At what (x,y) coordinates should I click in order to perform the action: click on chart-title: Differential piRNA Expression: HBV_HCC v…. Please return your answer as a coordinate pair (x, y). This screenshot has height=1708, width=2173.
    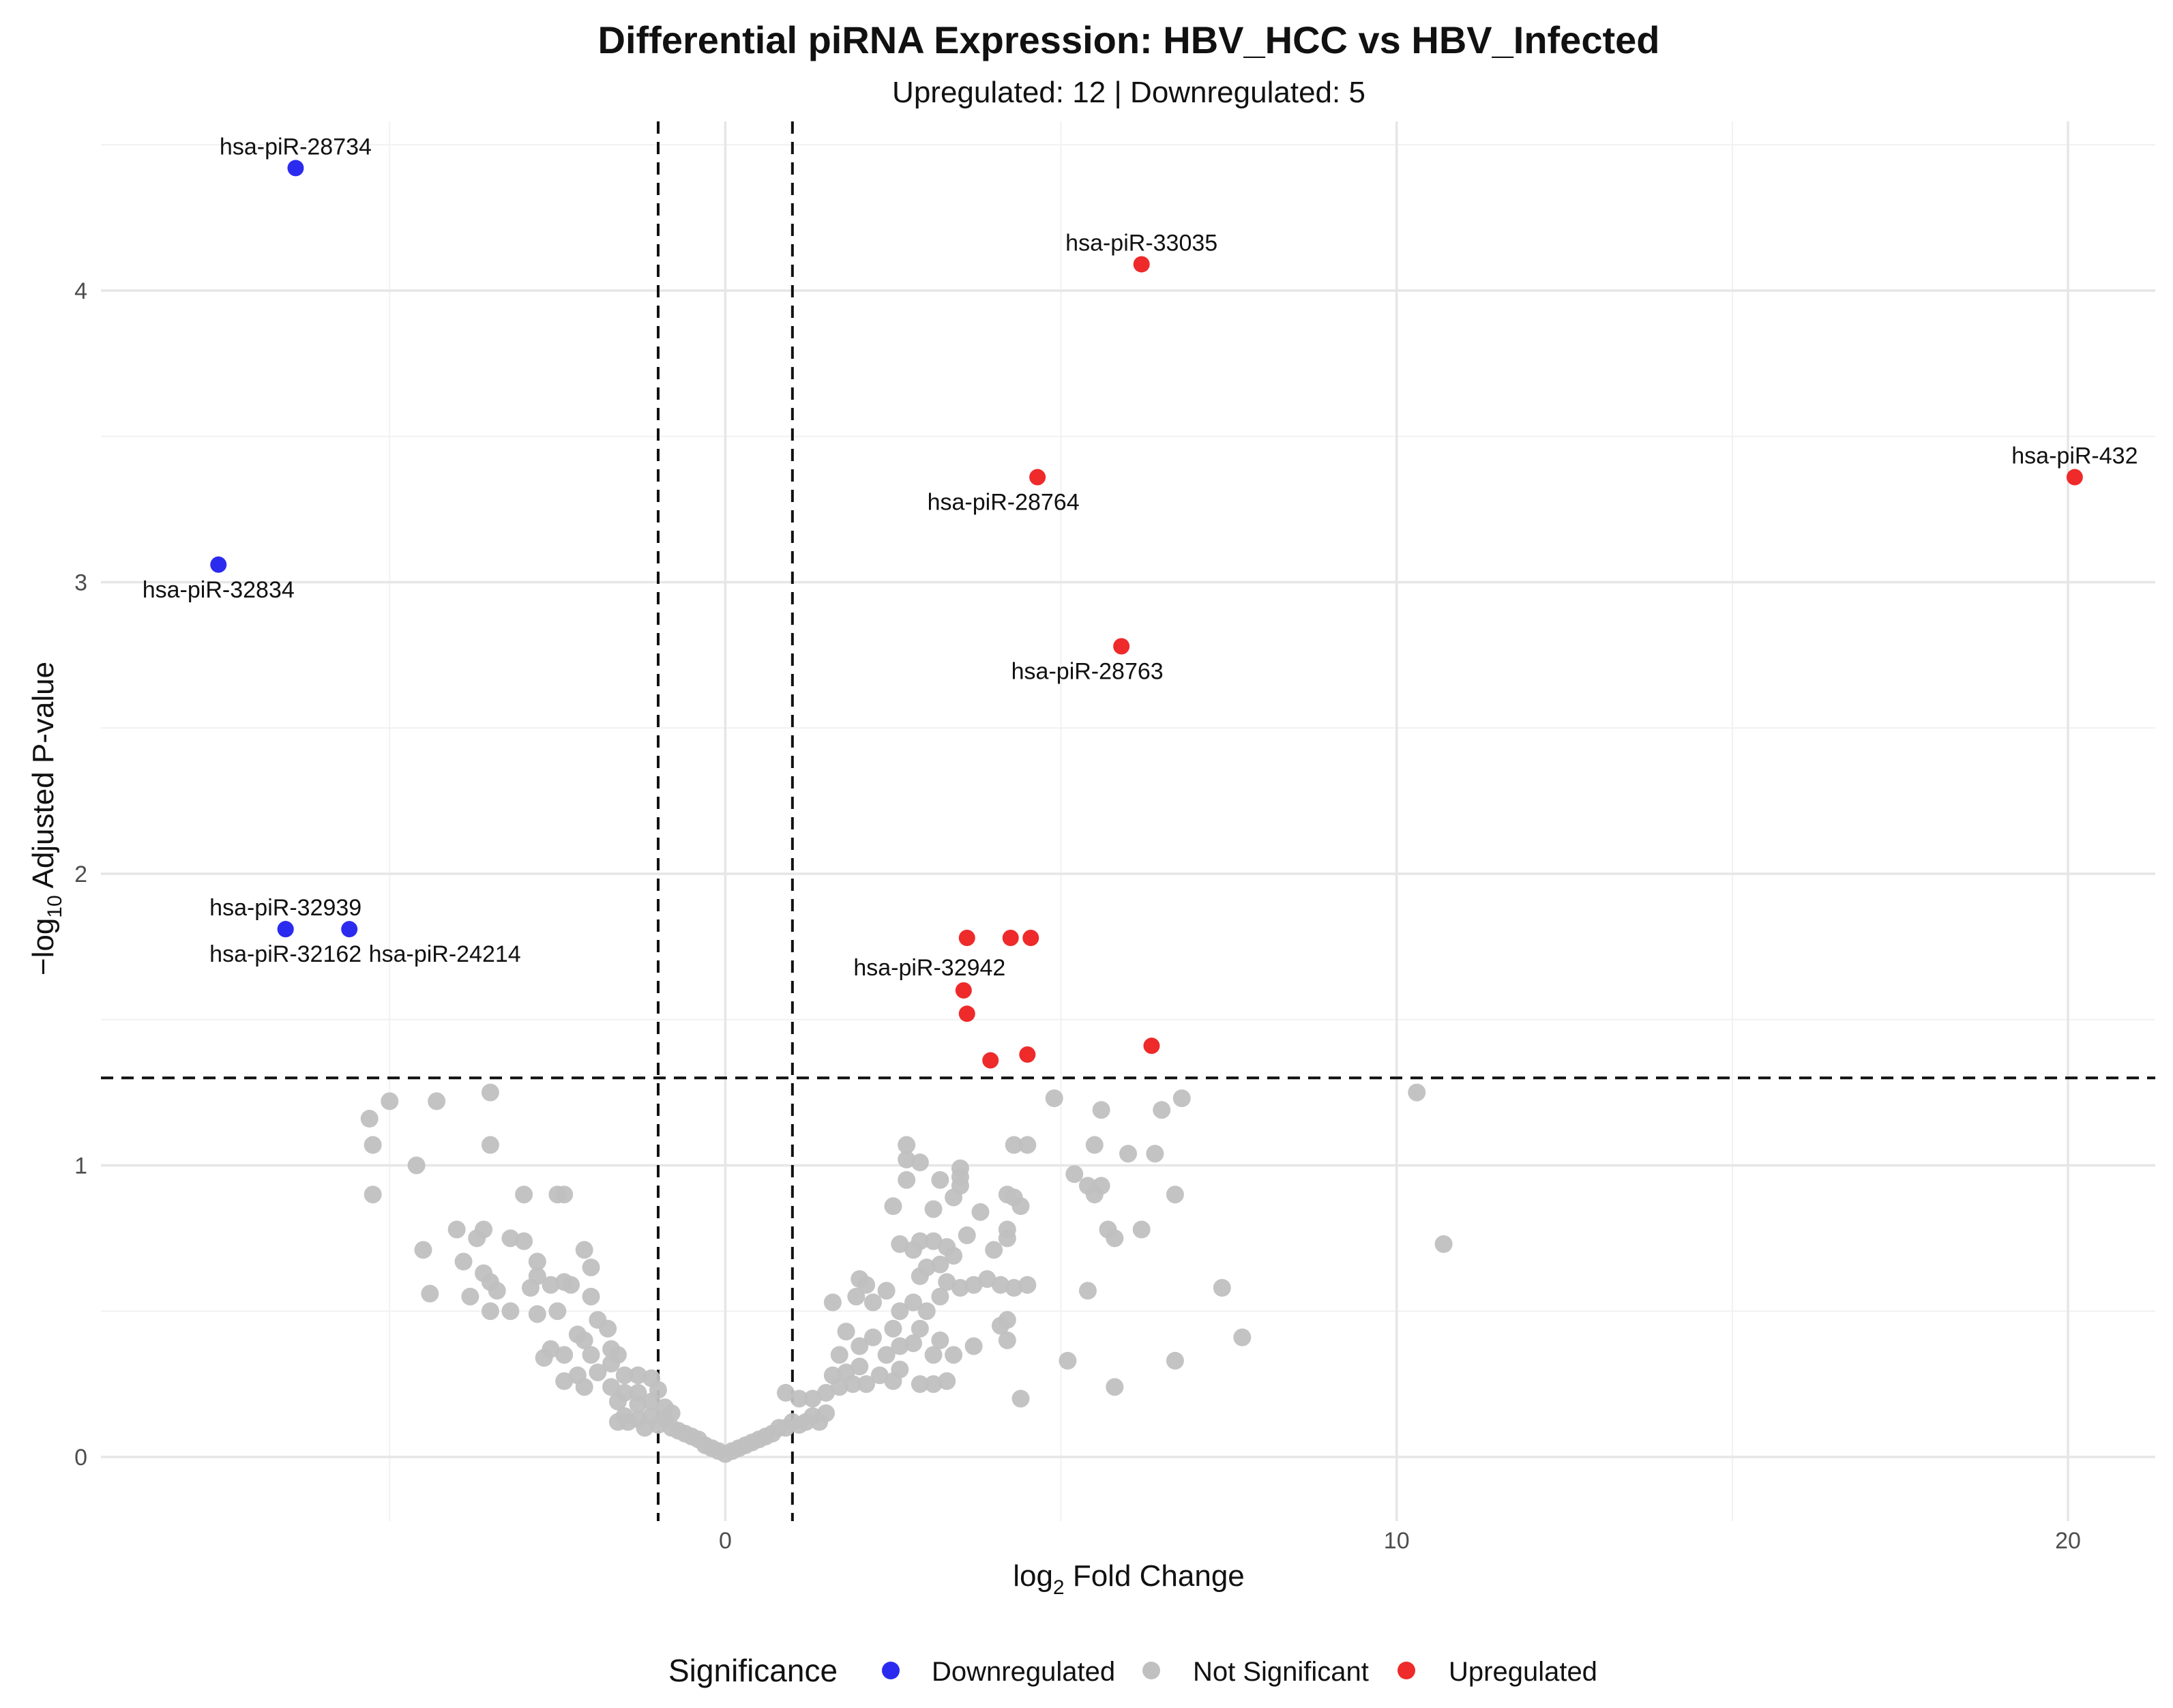
    Looking at the image, I should click on (1129, 39).